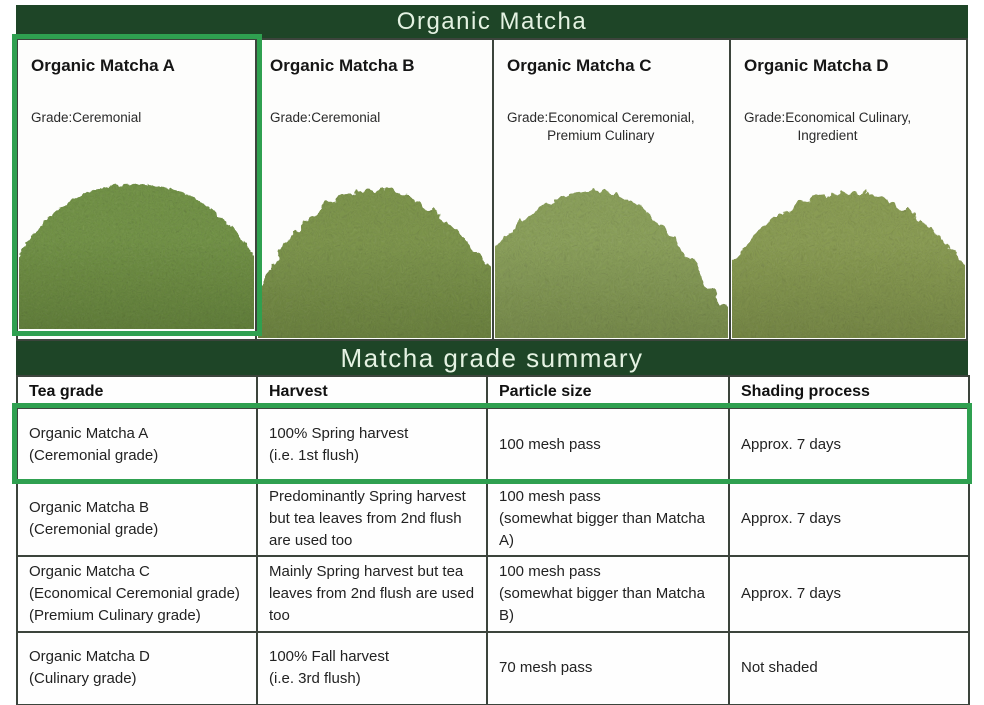 Image resolution: width=984 pixels, height=705 pixels. What do you see at coordinates (608, 392) in the screenshot?
I see `column-header: Particle size` at bounding box center [608, 392].